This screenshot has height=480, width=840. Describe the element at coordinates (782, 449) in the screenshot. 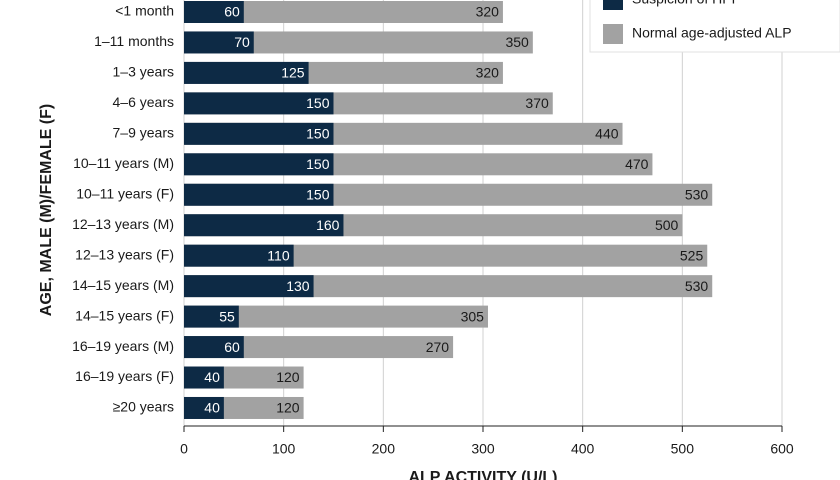

I see `x-tick-label: 600` at that location.